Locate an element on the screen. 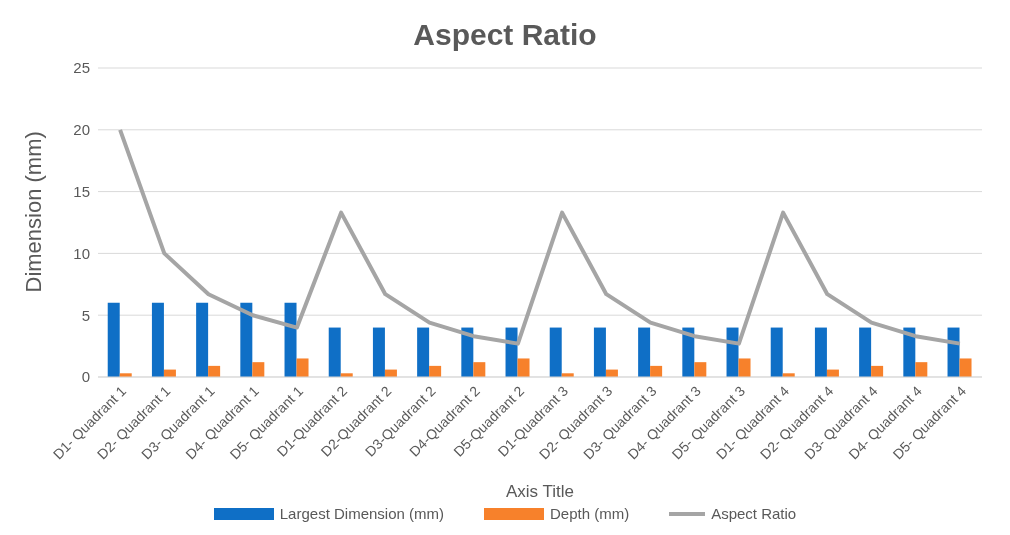 The image size is (1010, 535). x-axis-title: Axis Title is located at coordinates (540, 491).